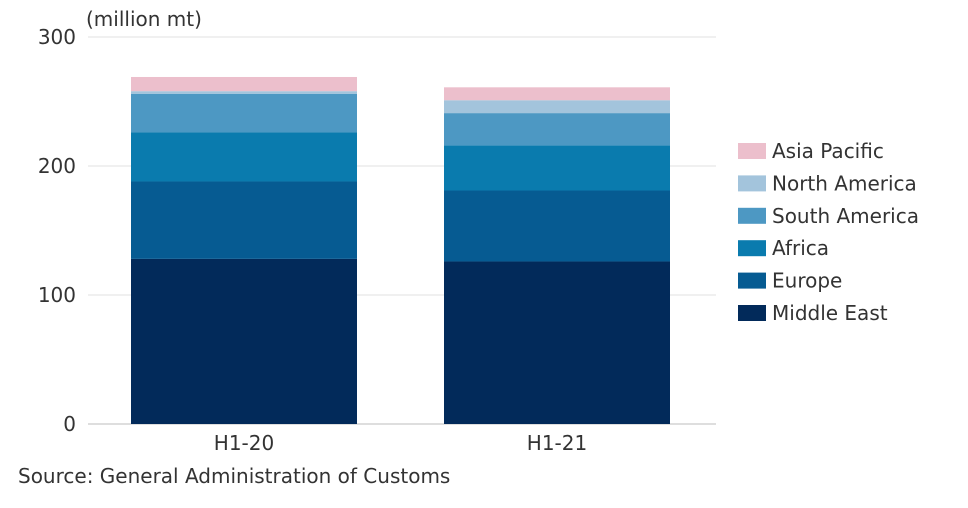  Describe the element at coordinates (752, 215) in the screenshot. I see `legend-swatch-south-america` at that location.